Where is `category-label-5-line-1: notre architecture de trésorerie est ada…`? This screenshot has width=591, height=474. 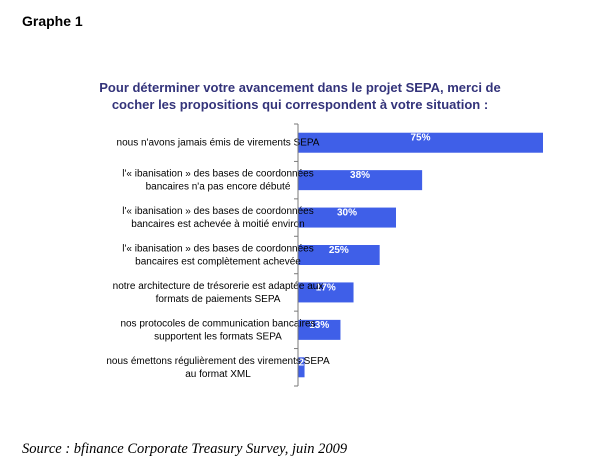
category-label-5-line-1: notre architecture de trésorerie est ada… is located at coordinates (218, 286).